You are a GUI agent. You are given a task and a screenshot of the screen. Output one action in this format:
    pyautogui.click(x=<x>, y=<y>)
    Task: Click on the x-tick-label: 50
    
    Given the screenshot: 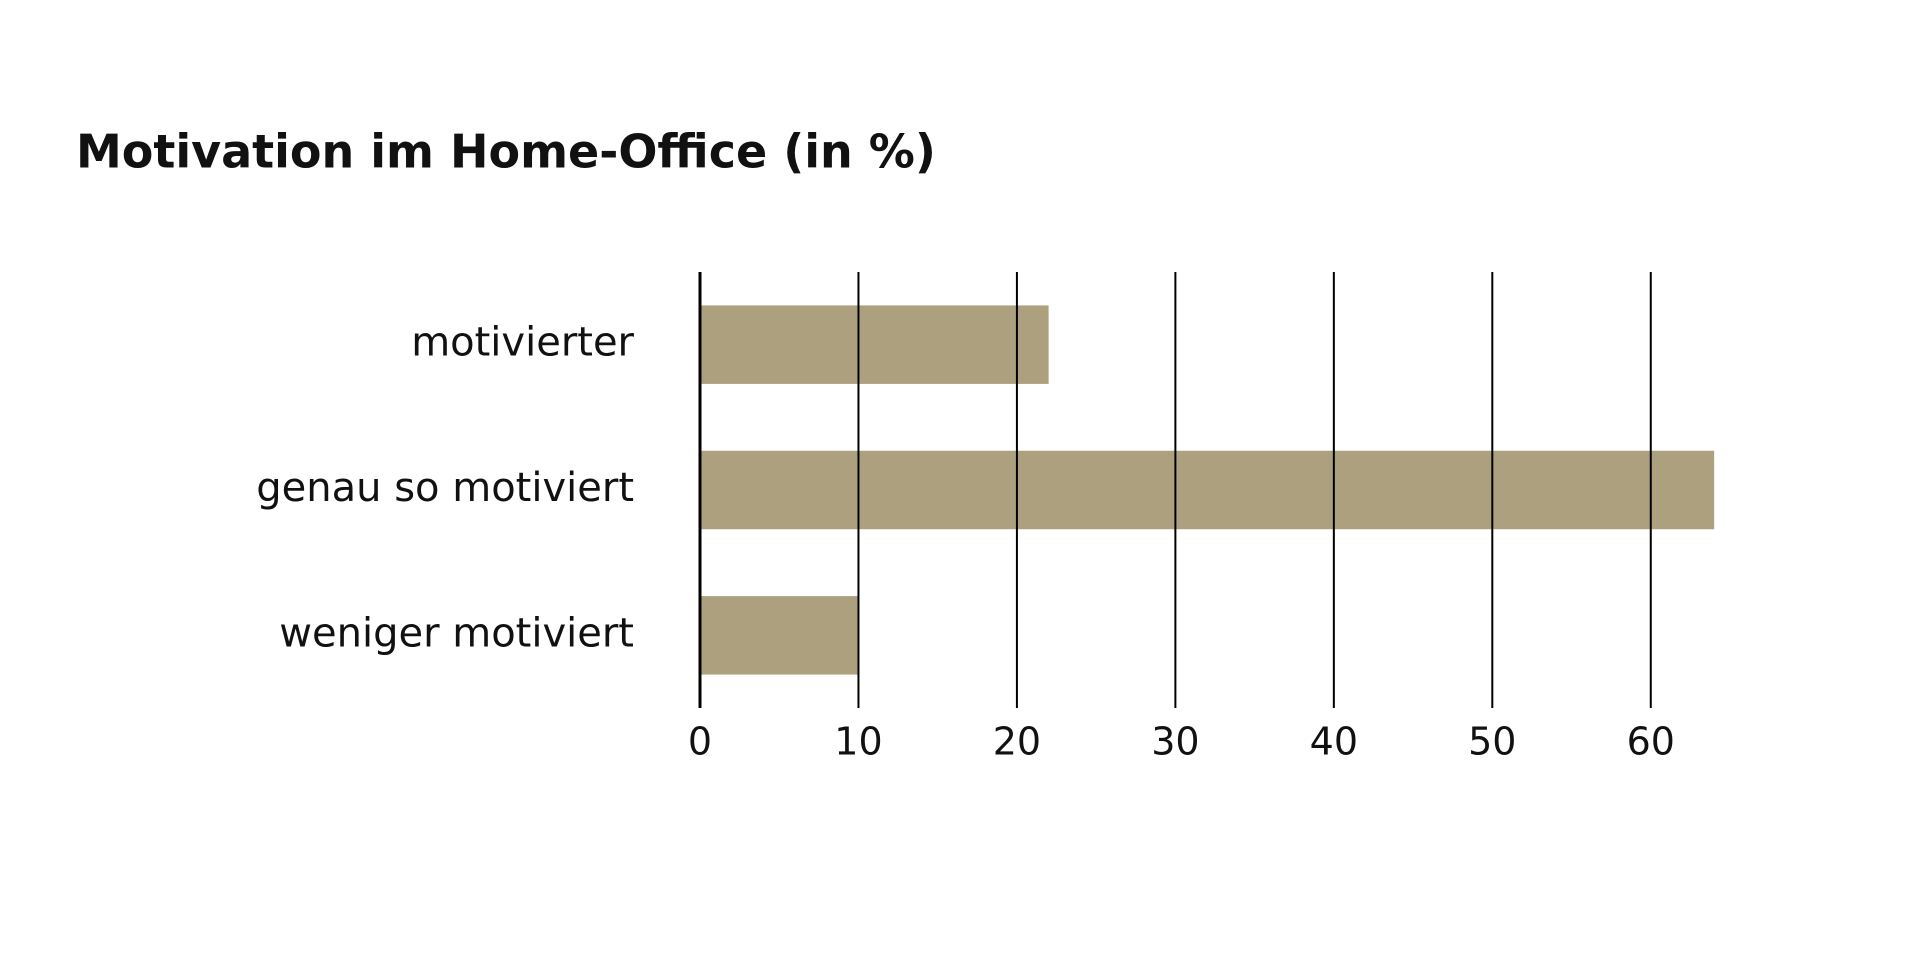 What is the action you would take?
    pyautogui.click(x=1492, y=742)
    